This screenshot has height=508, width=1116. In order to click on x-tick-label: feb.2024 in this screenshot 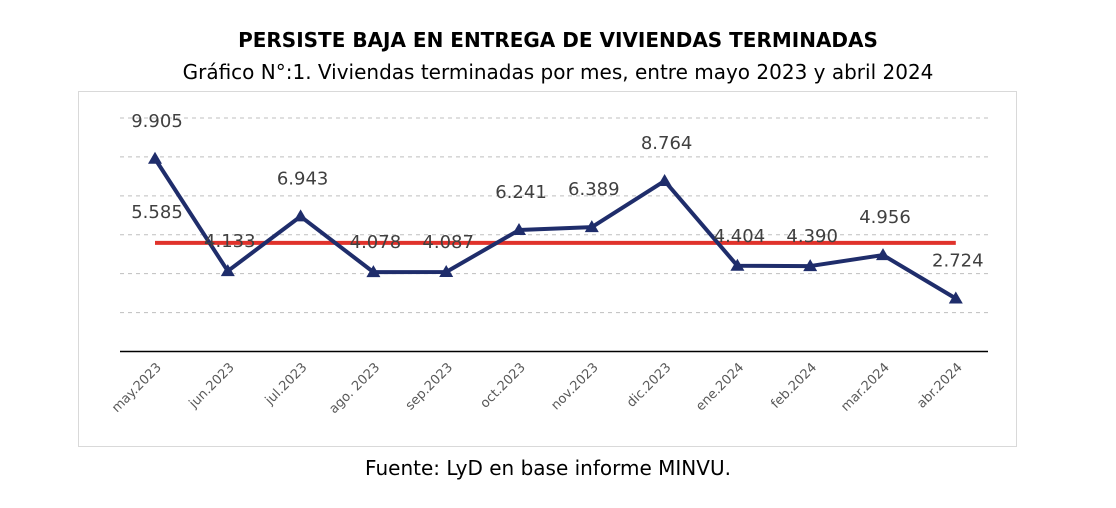, I will do `click(794, 386)`.